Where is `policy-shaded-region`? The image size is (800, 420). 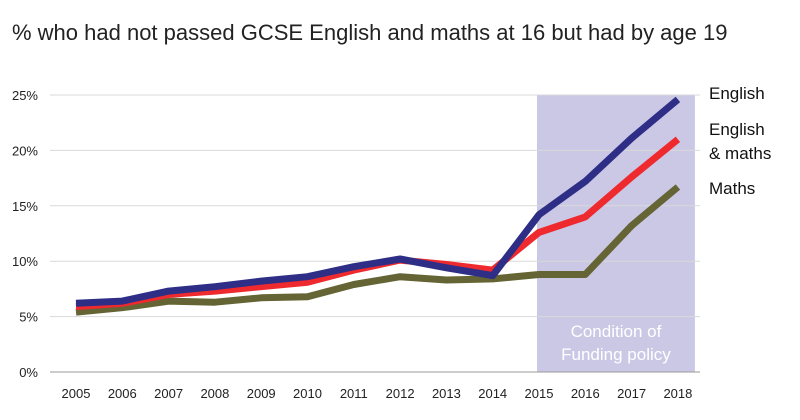 policy-shaded-region is located at coordinates (616, 233).